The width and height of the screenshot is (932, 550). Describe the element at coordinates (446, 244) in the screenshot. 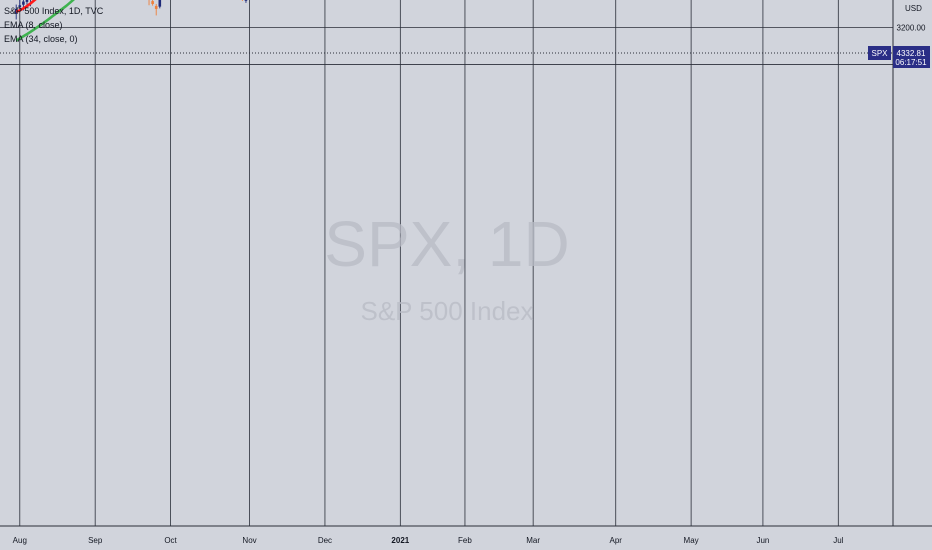

I see `watermark-symbol: SPX, 1D` at that location.